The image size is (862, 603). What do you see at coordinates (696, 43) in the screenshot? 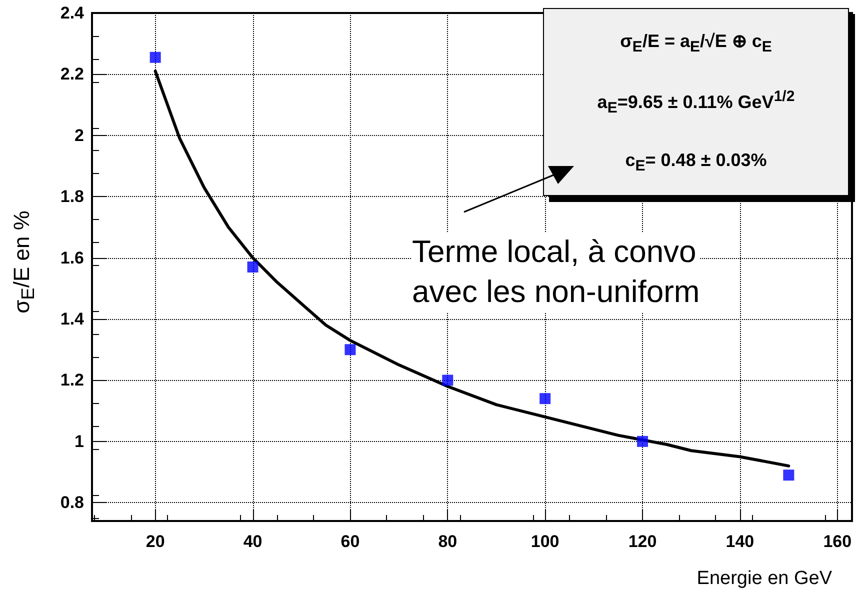
I see `annotation: σ$_{E}$/E = a$_{E}$/√E ⊕ c$_{E}$` at bounding box center [696, 43].